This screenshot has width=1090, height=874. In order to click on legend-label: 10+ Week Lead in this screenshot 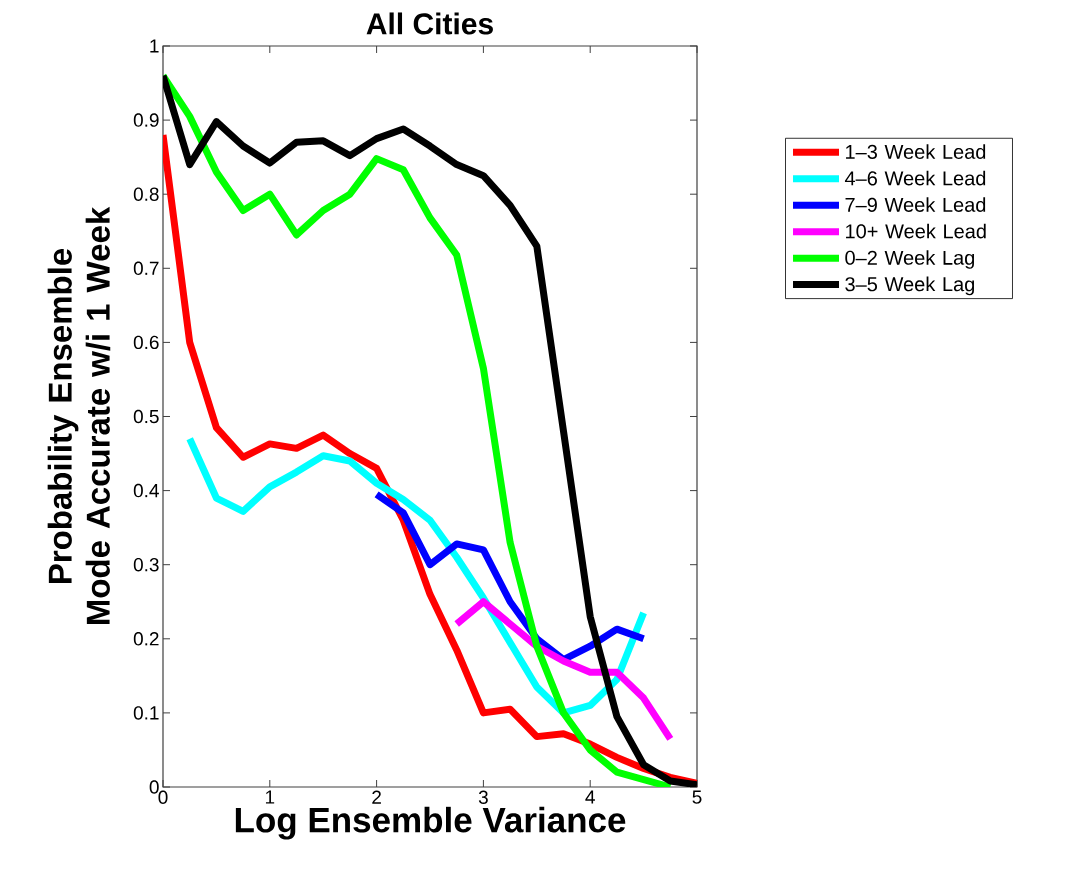, I will do `click(916, 231)`.